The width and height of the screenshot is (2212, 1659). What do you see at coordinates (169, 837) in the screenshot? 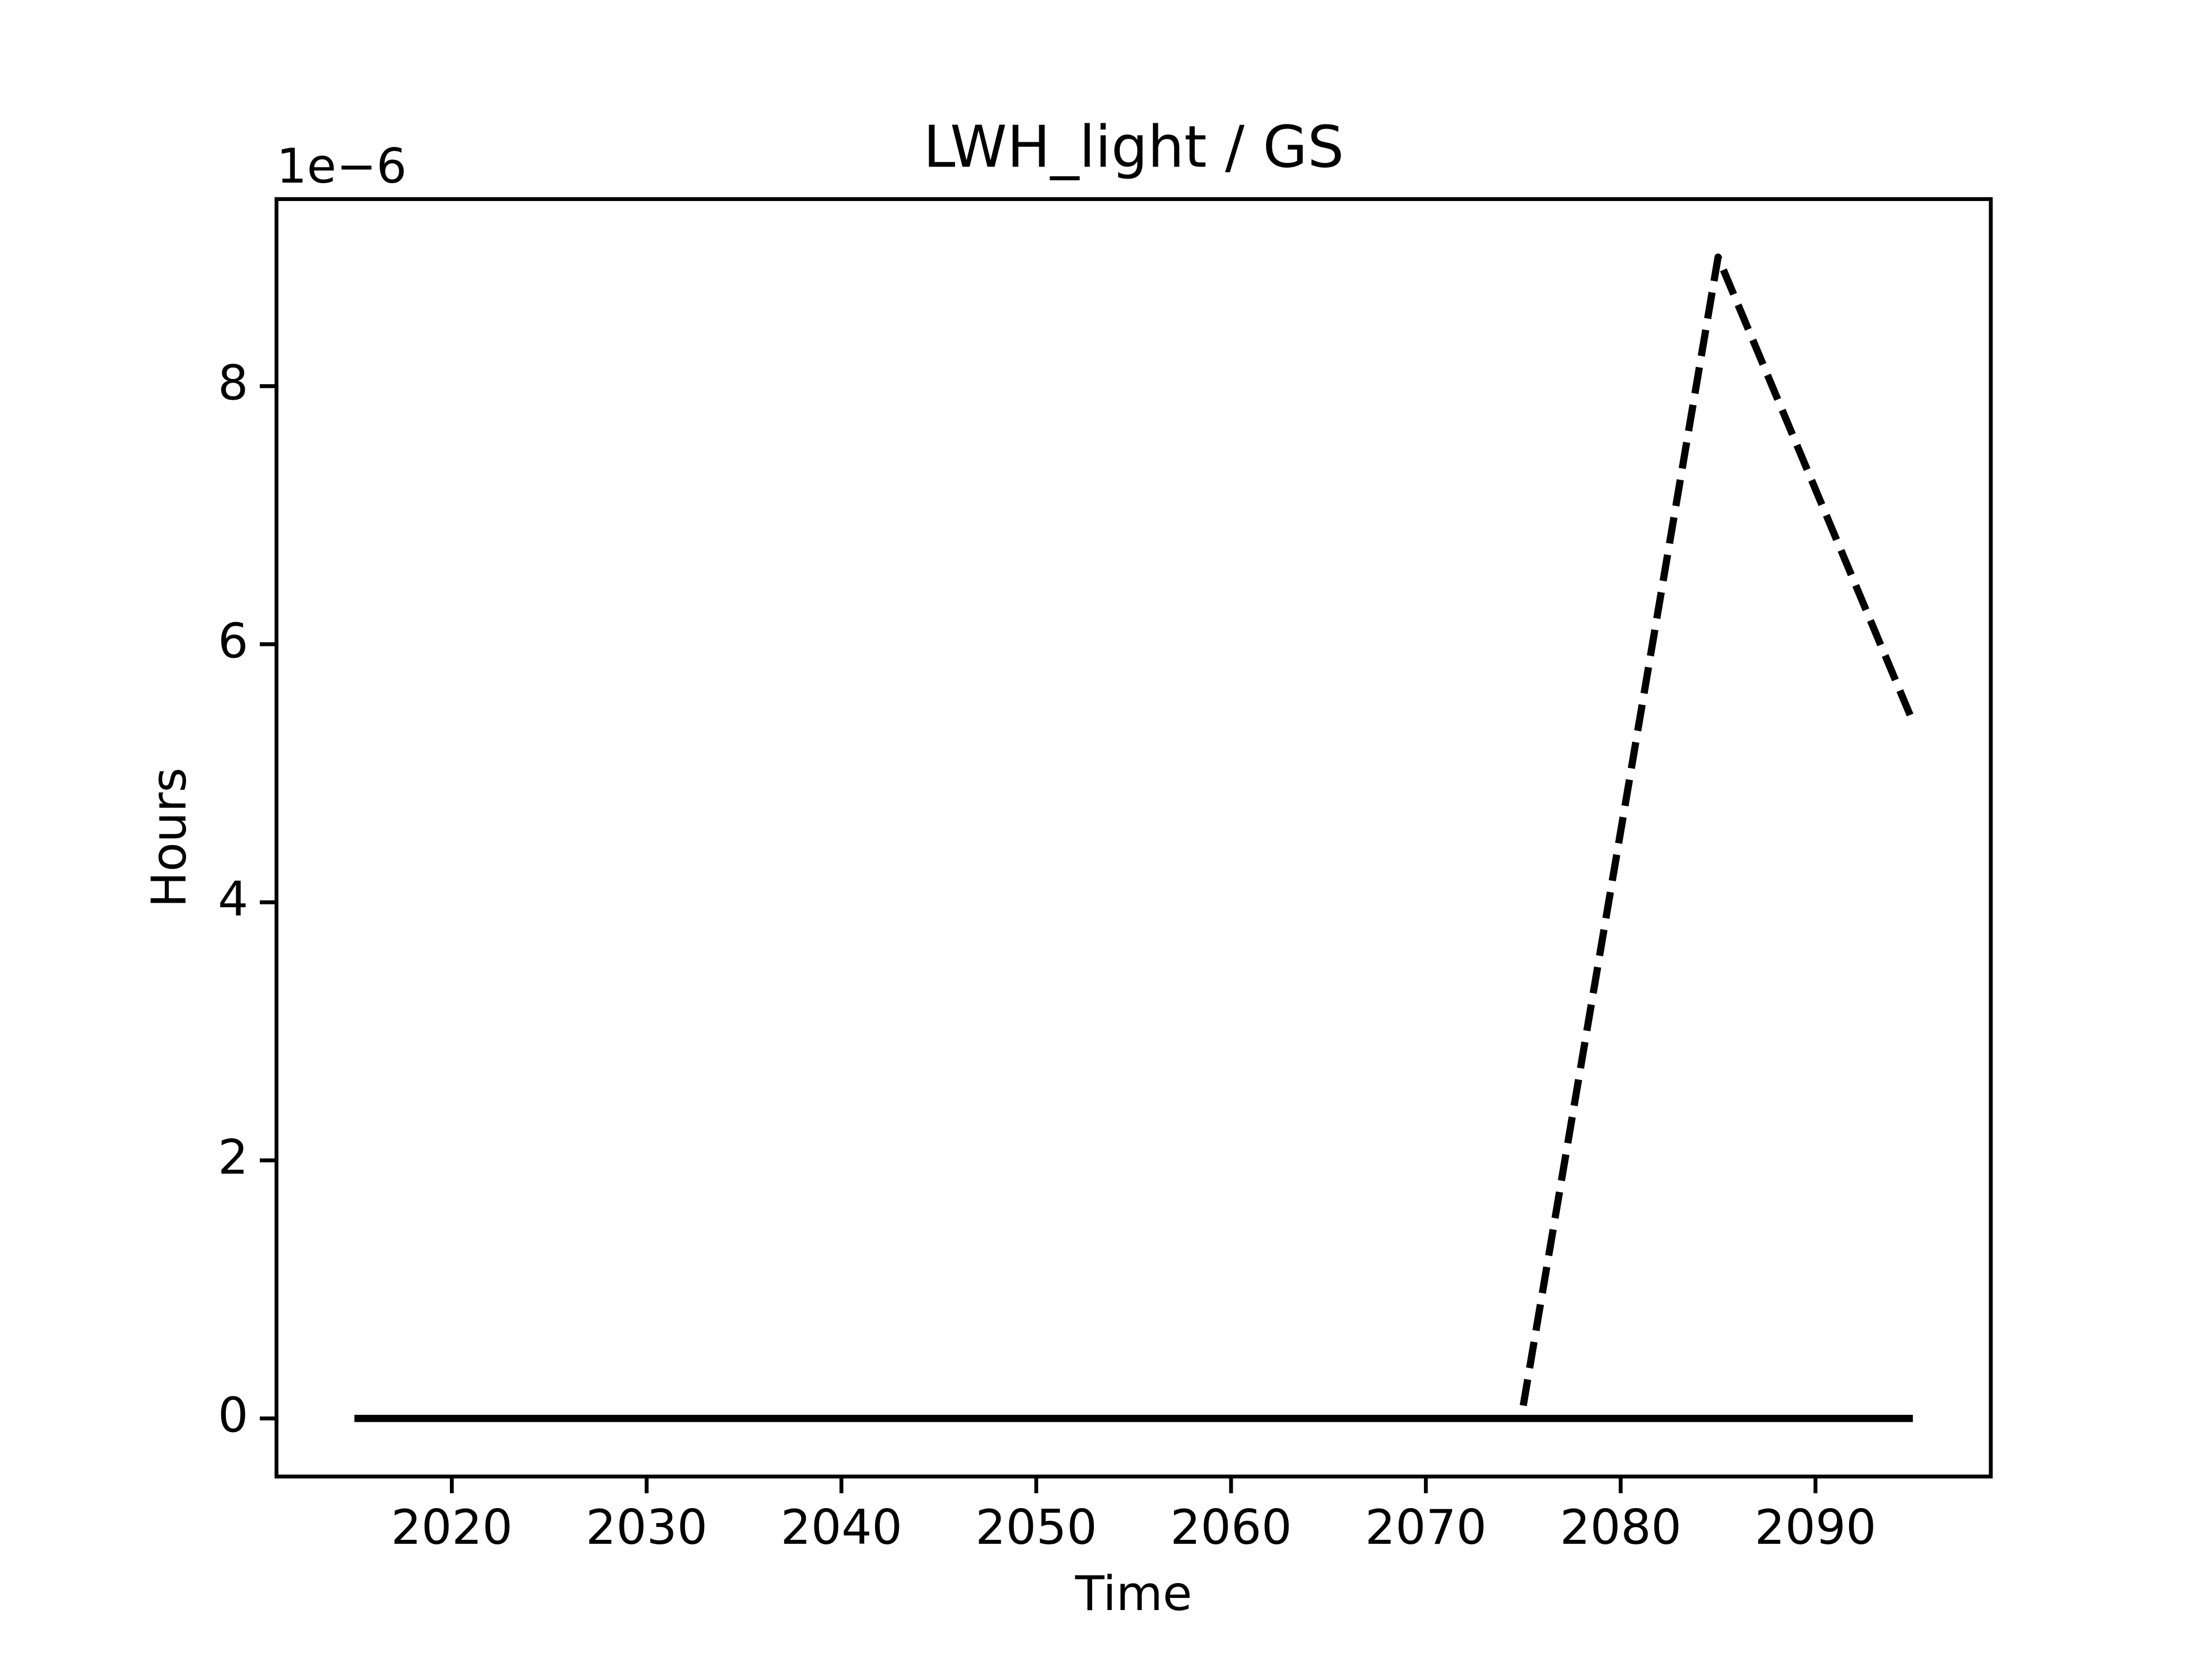
I see `y-axis-label: Hours` at bounding box center [169, 837].